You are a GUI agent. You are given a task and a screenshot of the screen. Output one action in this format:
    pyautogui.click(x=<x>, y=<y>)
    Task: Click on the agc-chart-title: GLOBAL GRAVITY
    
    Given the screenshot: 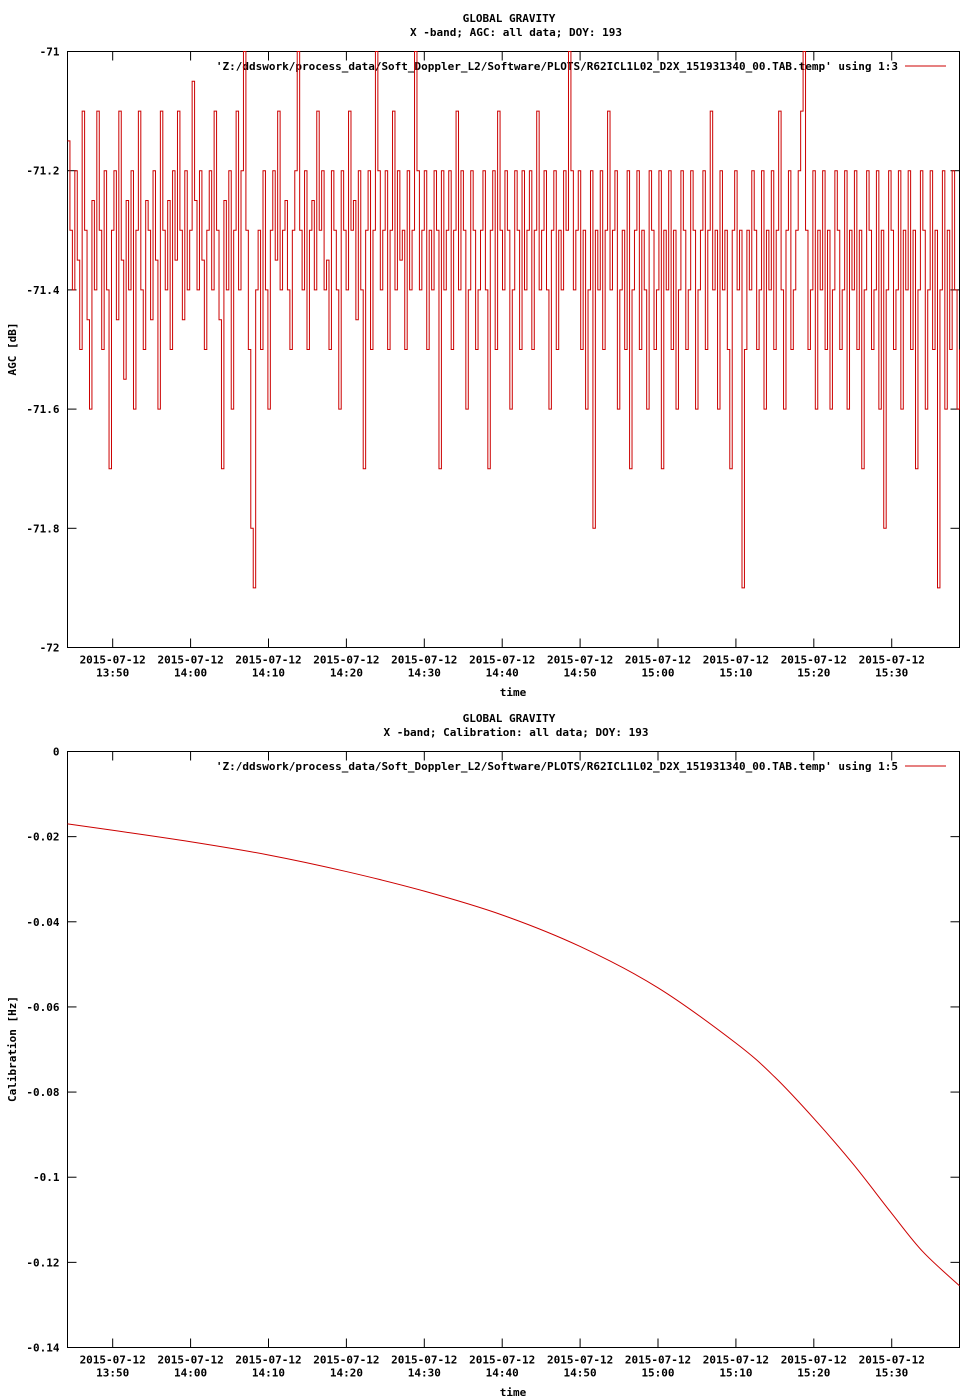 What is the action you would take?
    pyautogui.click(x=509, y=18)
    